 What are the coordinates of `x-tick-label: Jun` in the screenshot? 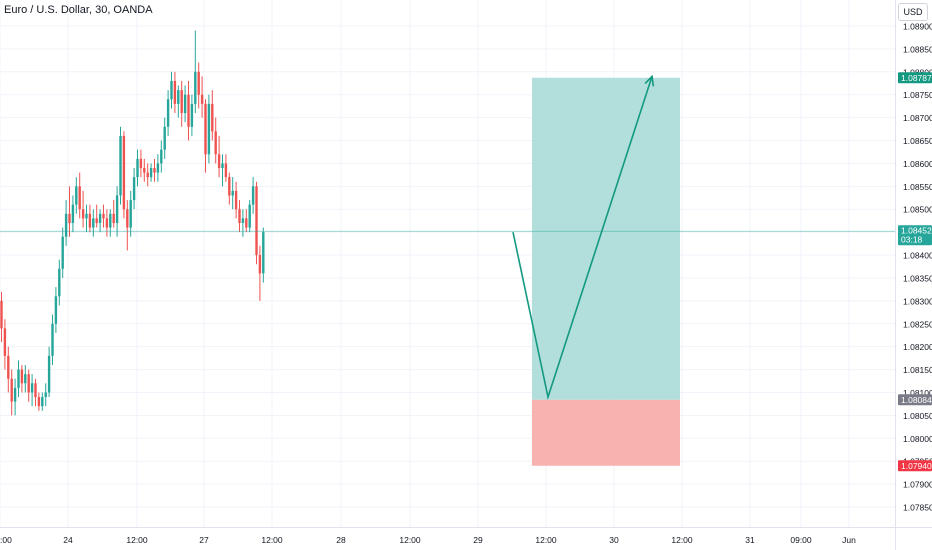 It's located at (849, 540).